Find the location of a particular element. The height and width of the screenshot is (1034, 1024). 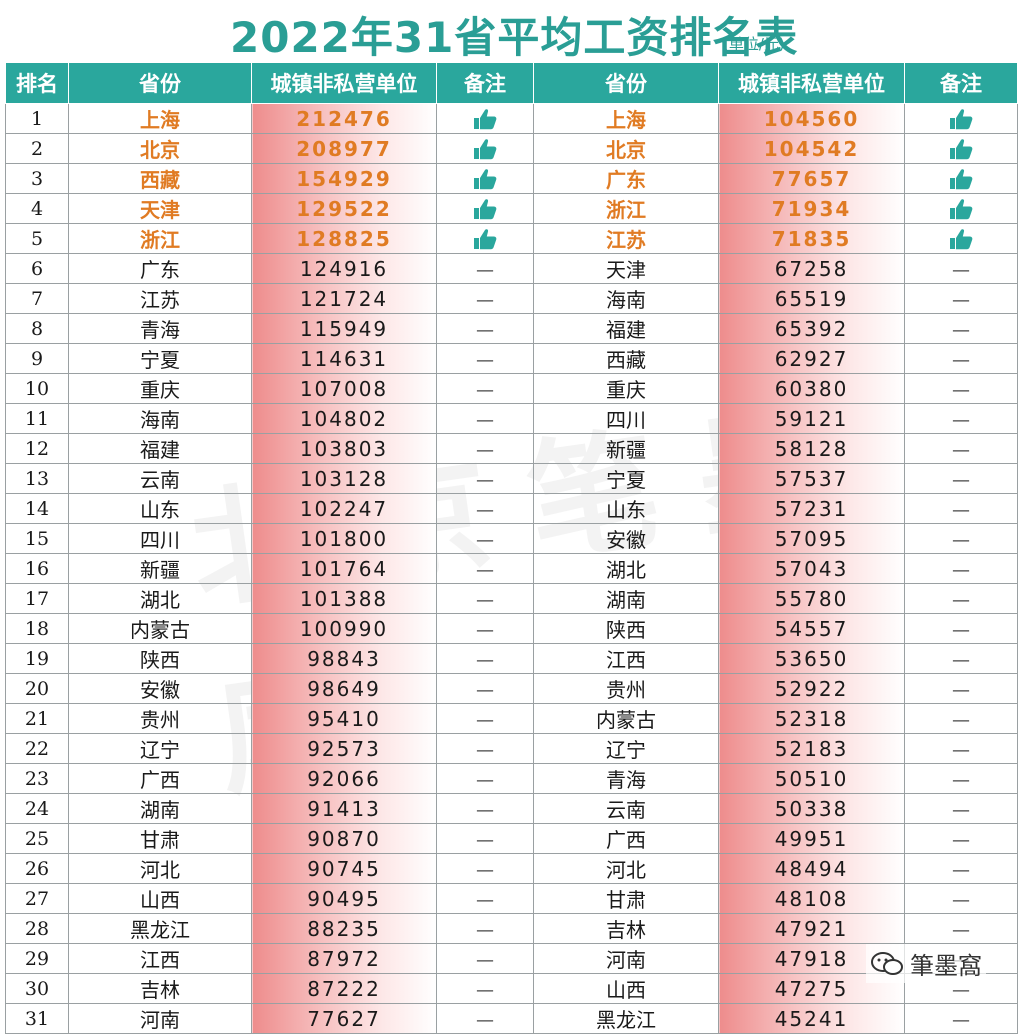

province-left-cell: 黑龙江 is located at coordinates (160, 928).